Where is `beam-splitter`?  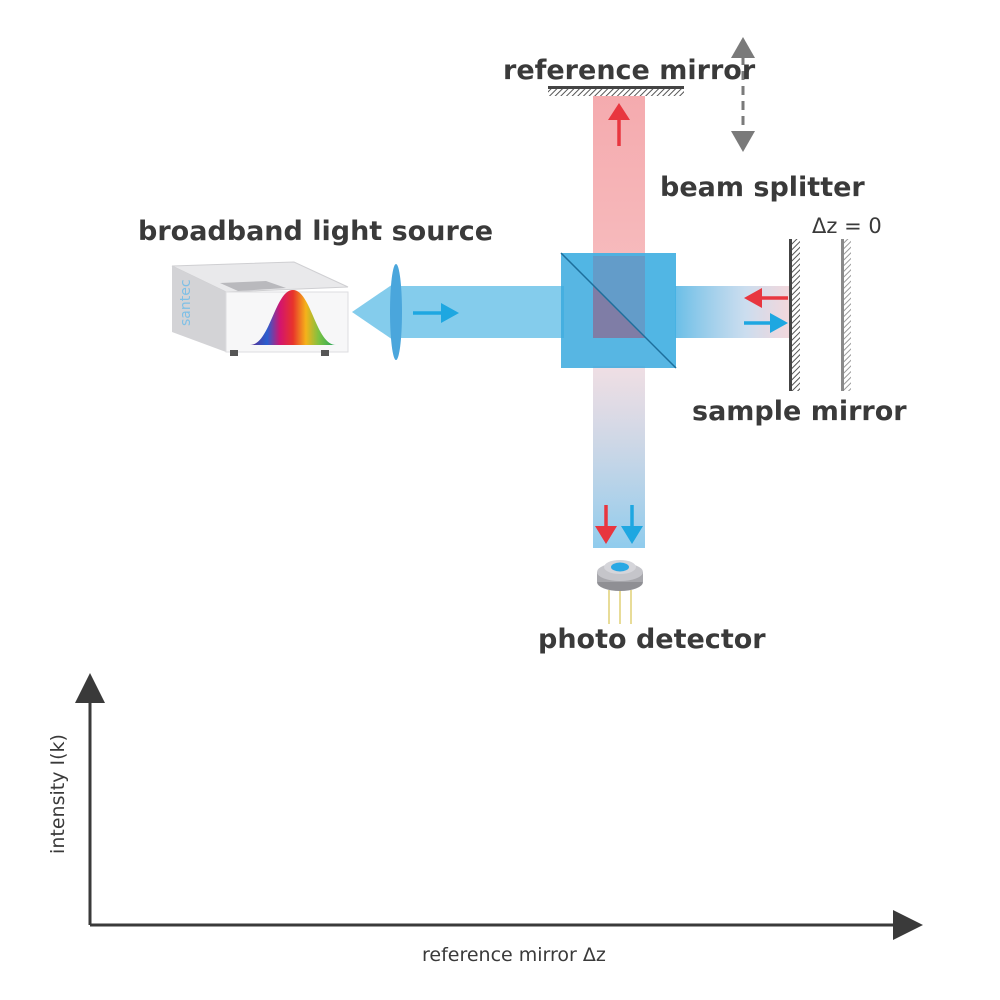
beam-splitter is located at coordinates (618, 310).